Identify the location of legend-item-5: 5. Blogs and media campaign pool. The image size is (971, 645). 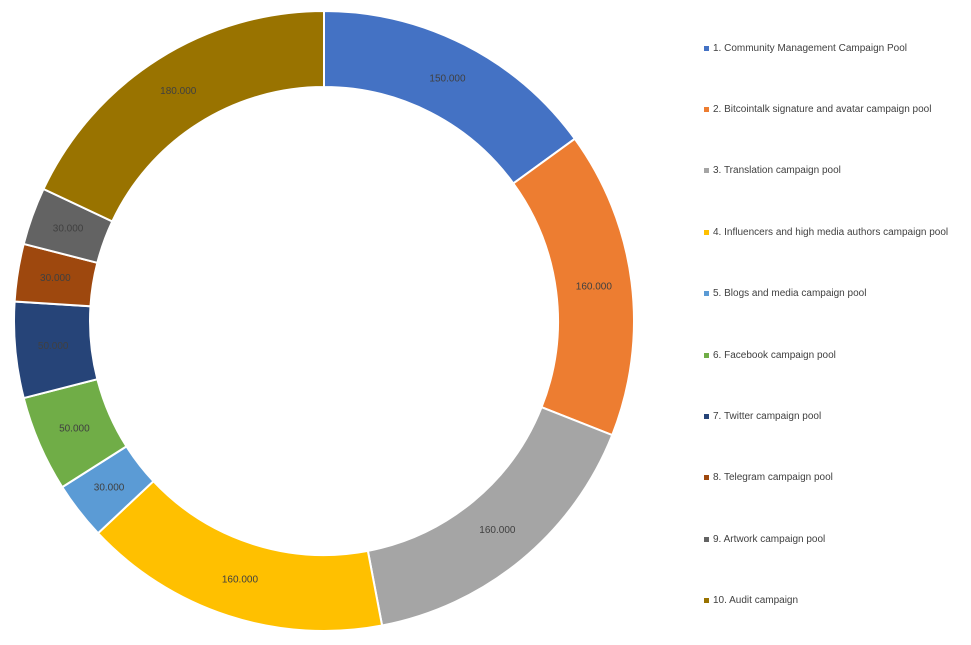
(785, 294).